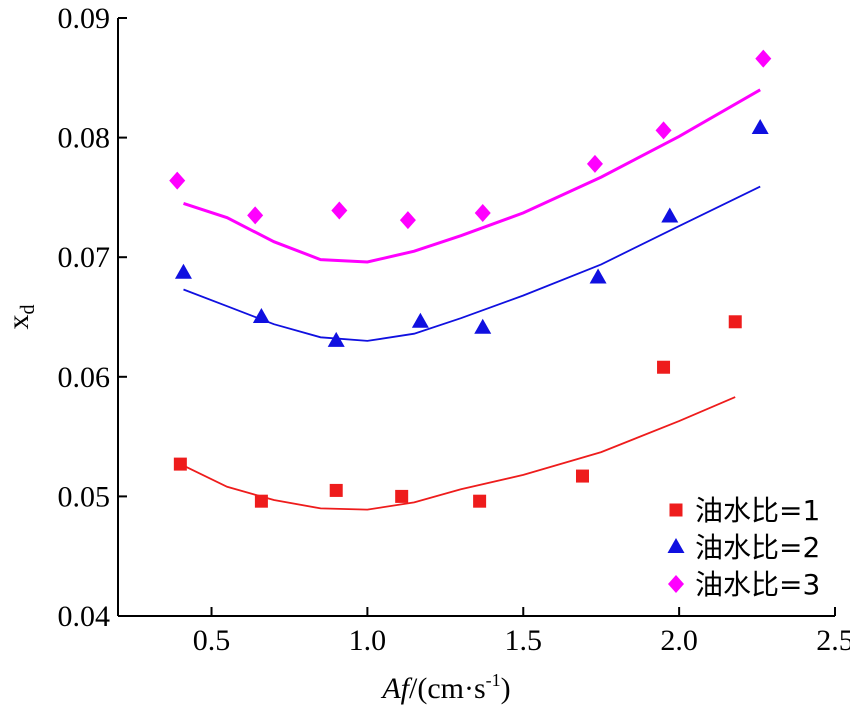 Image resolution: width=850 pixels, height=708 pixels. Describe the element at coordinates (368, 640) in the screenshot. I see `x-tick-label: 1.0` at that location.